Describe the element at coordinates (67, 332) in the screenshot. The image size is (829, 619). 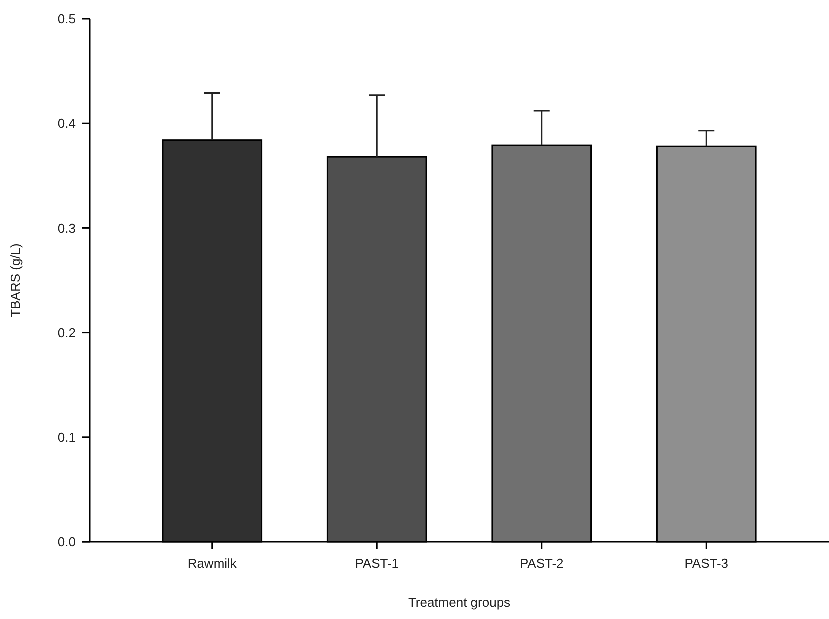
I see `y-tick-label: 0.2` at that location.